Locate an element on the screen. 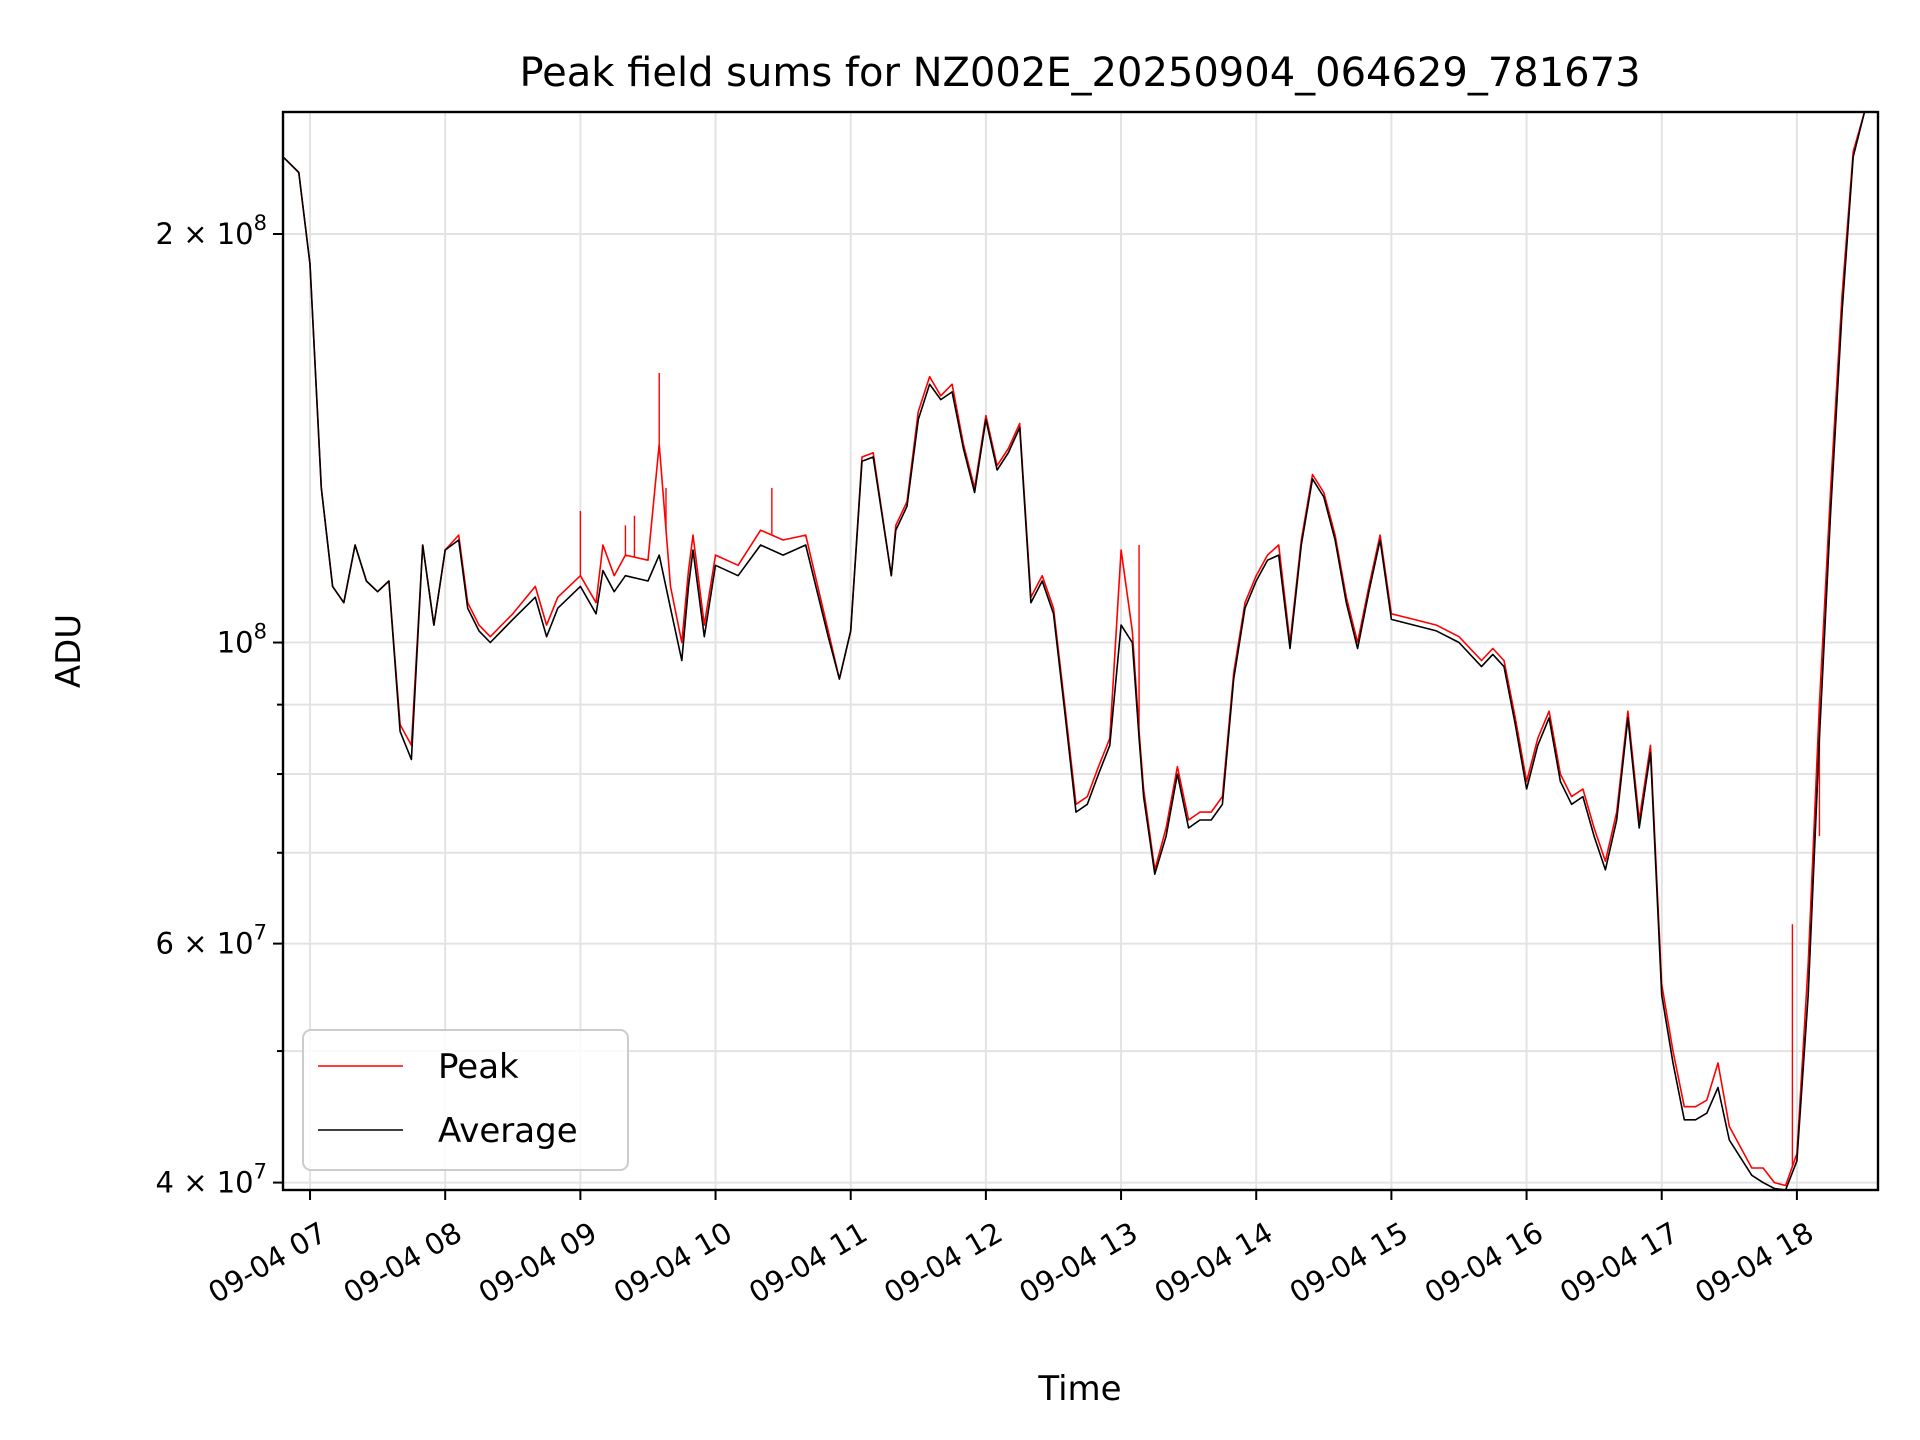 This screenshot has height=1440, width=1920. y-tick-label: 6 × 107 is located at coordinates (211, 941).